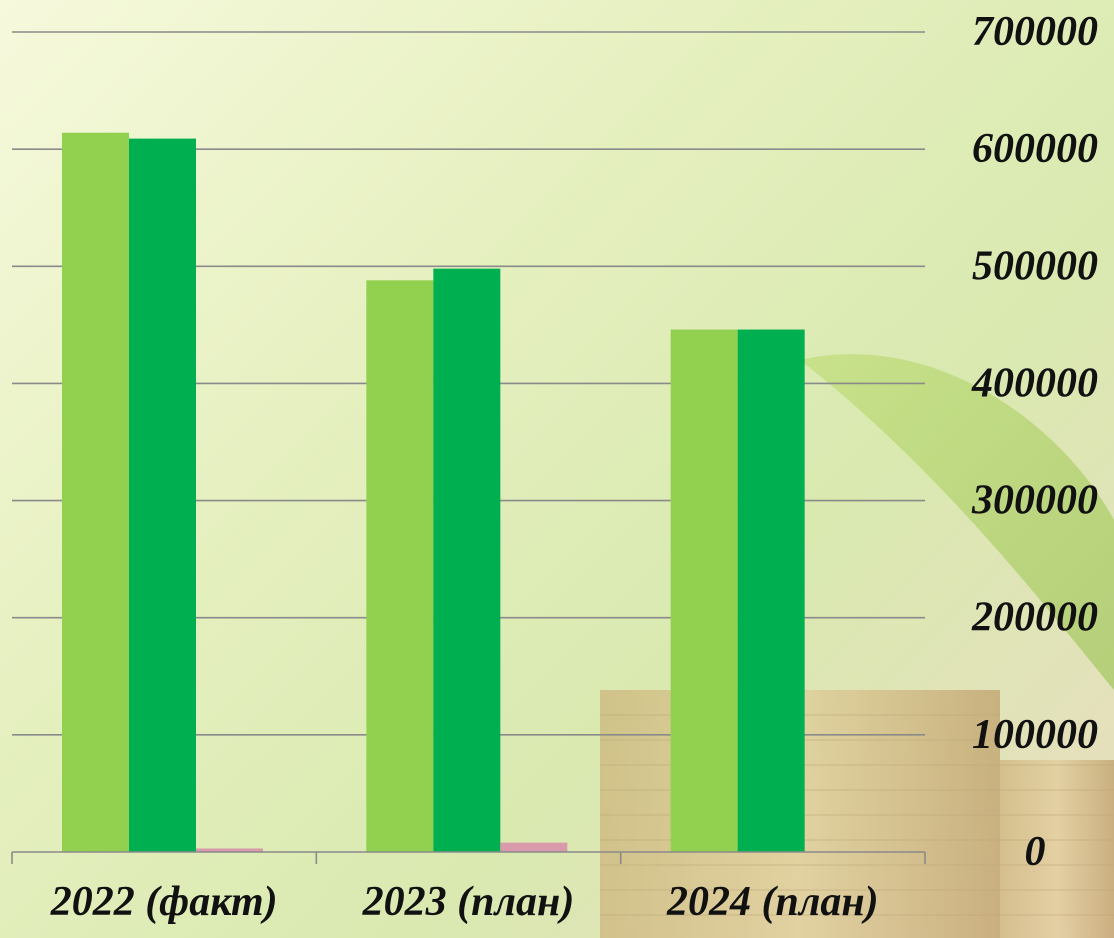  I want to click on x-axis-tick-labels: 2022 (факт) 2023 (план) 2024 (план), so click(464, 902).